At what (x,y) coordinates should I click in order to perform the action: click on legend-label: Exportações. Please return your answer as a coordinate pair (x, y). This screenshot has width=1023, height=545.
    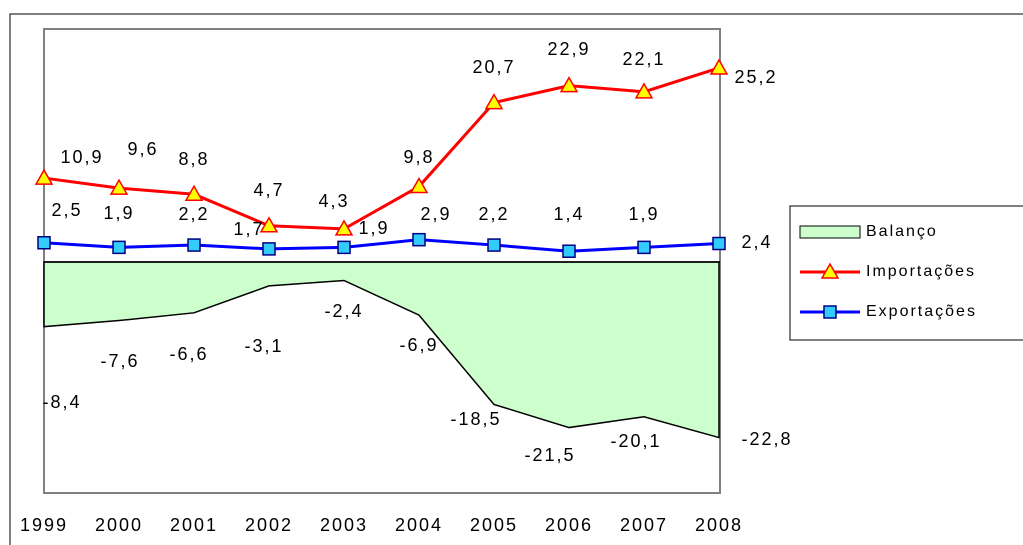
    Looking at the image, I should click on (921, 311).